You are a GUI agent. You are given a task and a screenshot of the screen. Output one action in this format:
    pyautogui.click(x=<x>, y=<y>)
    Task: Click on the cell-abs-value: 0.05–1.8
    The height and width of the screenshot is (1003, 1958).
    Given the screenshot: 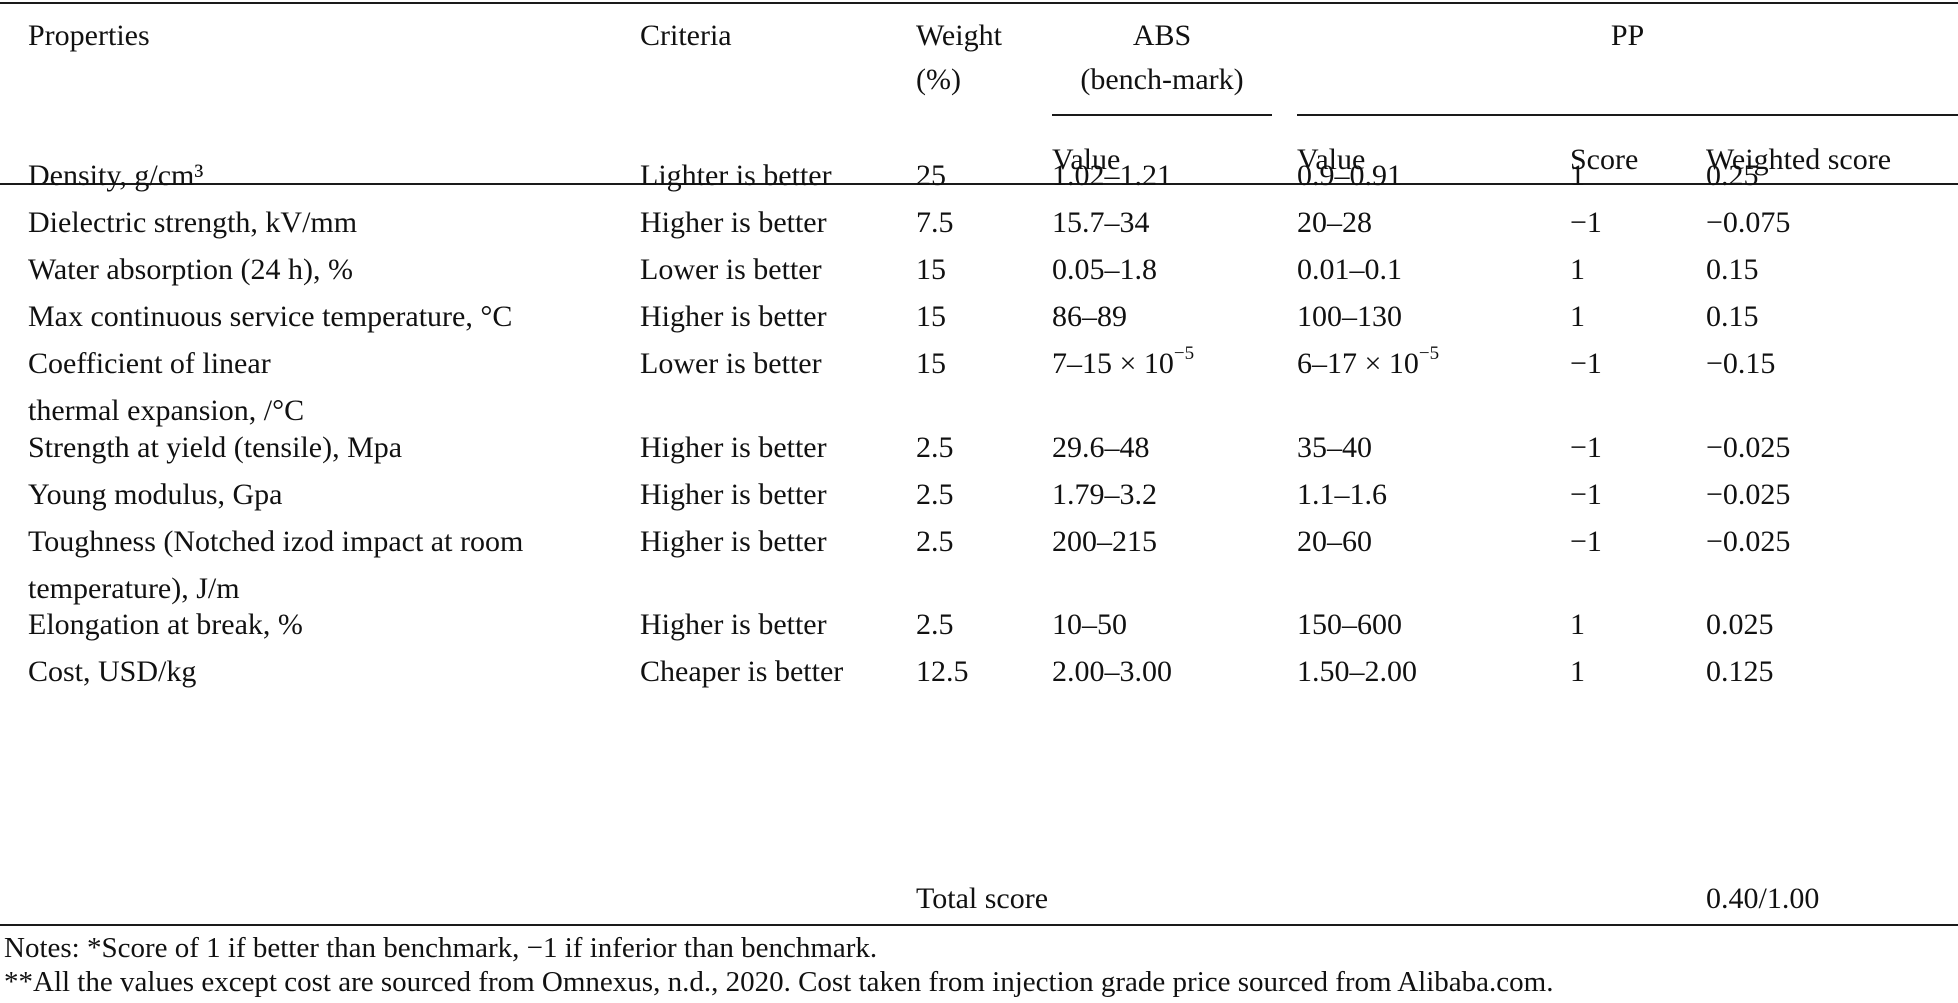 What is the action you would take?
    pyautogui.click(x=1104, y=269)
    